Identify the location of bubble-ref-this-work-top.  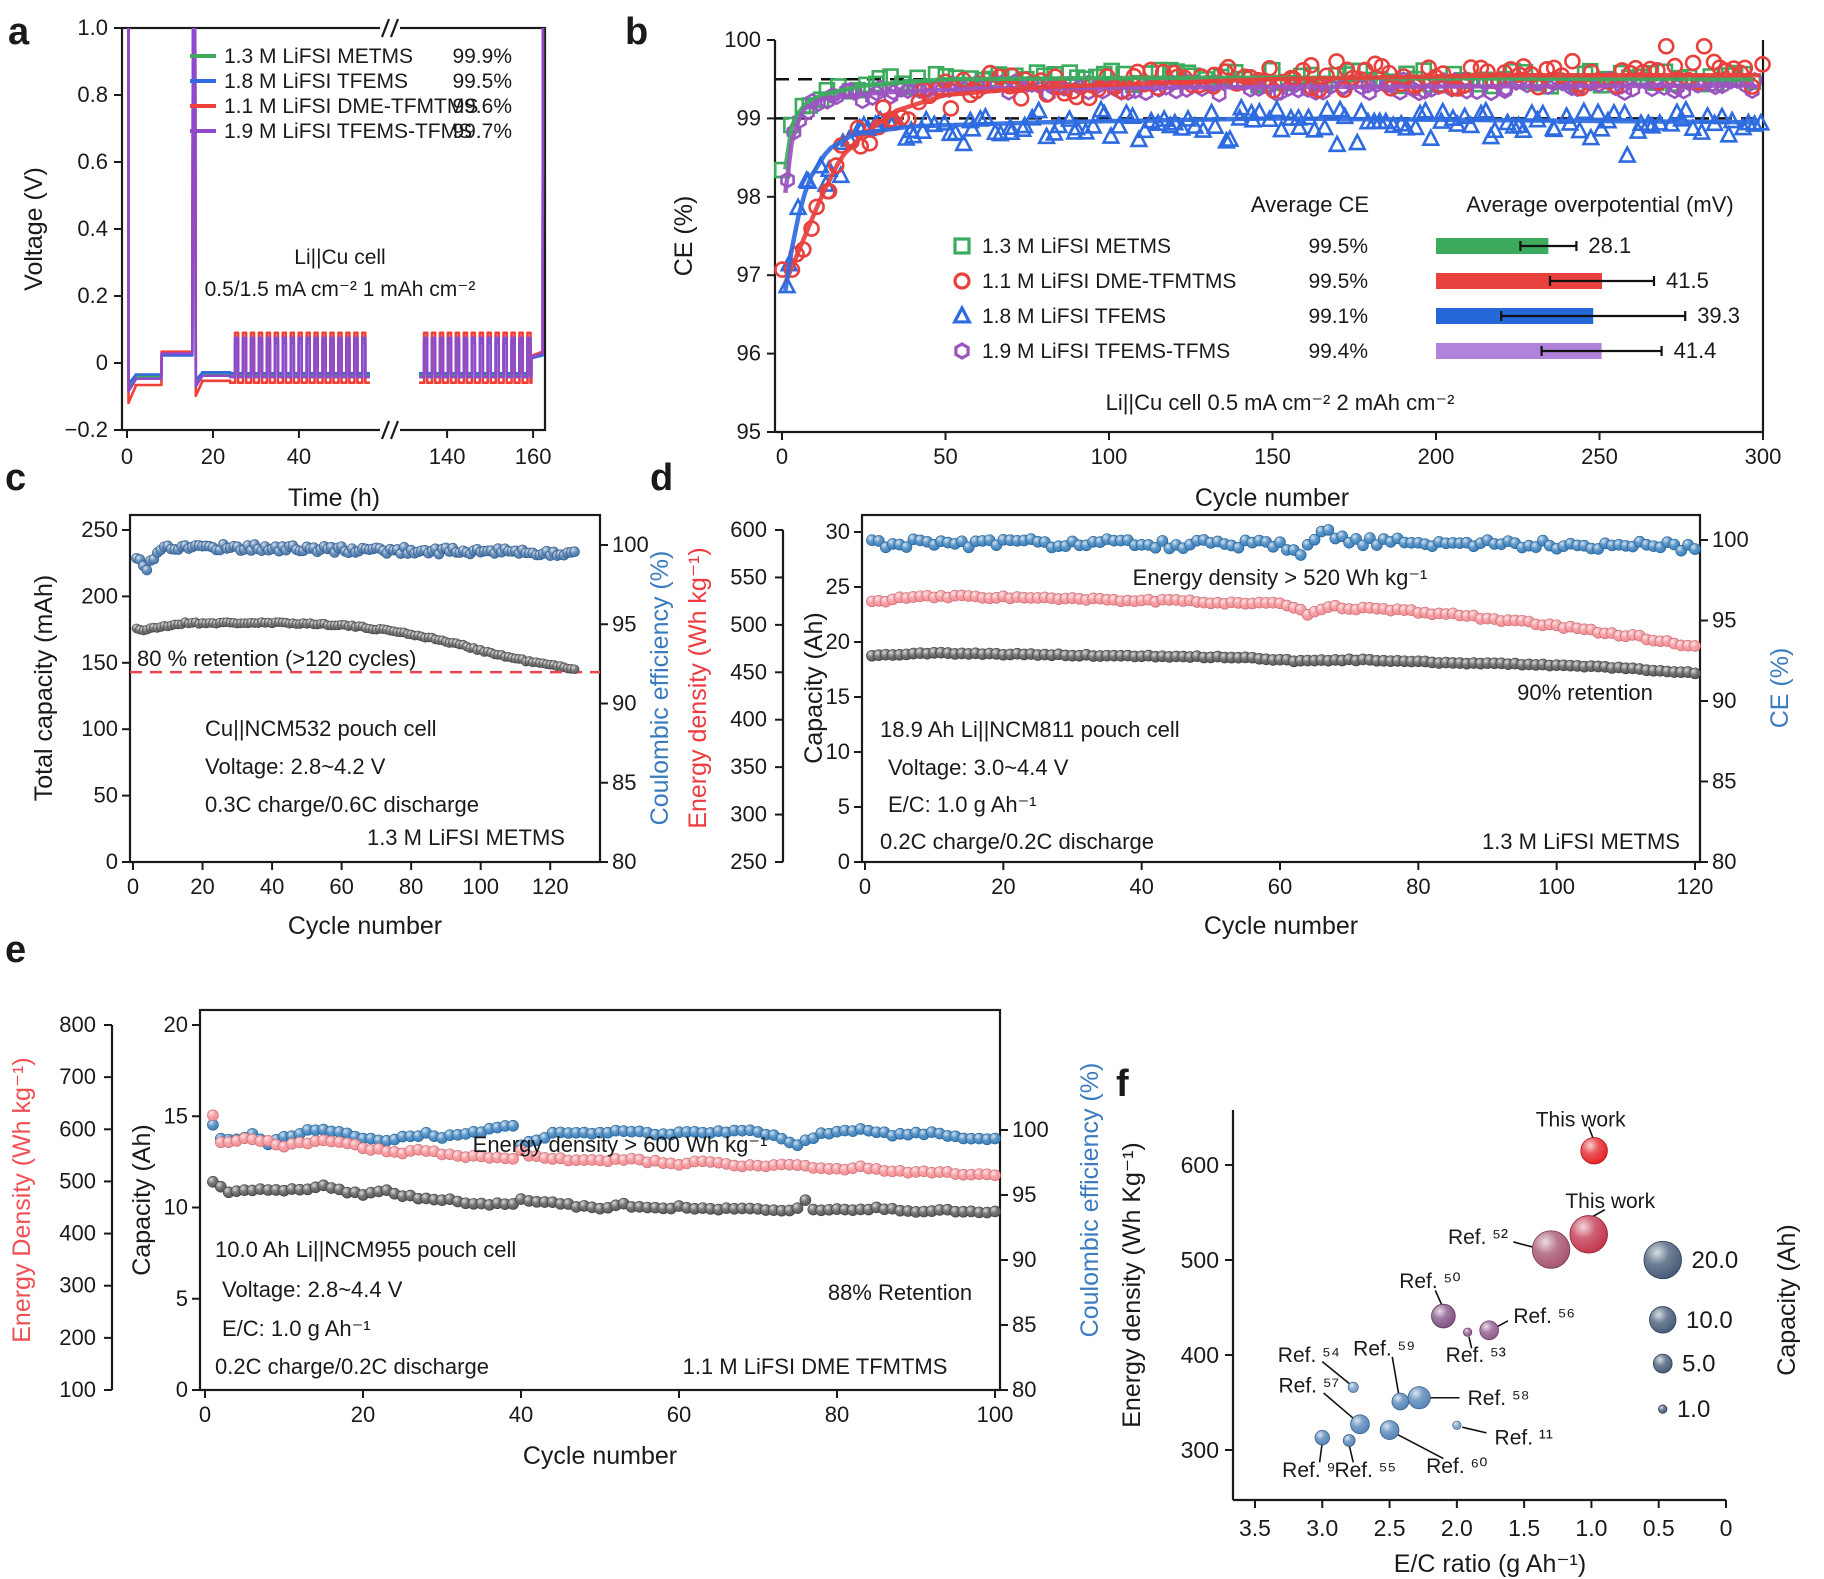
(1594, 1151).